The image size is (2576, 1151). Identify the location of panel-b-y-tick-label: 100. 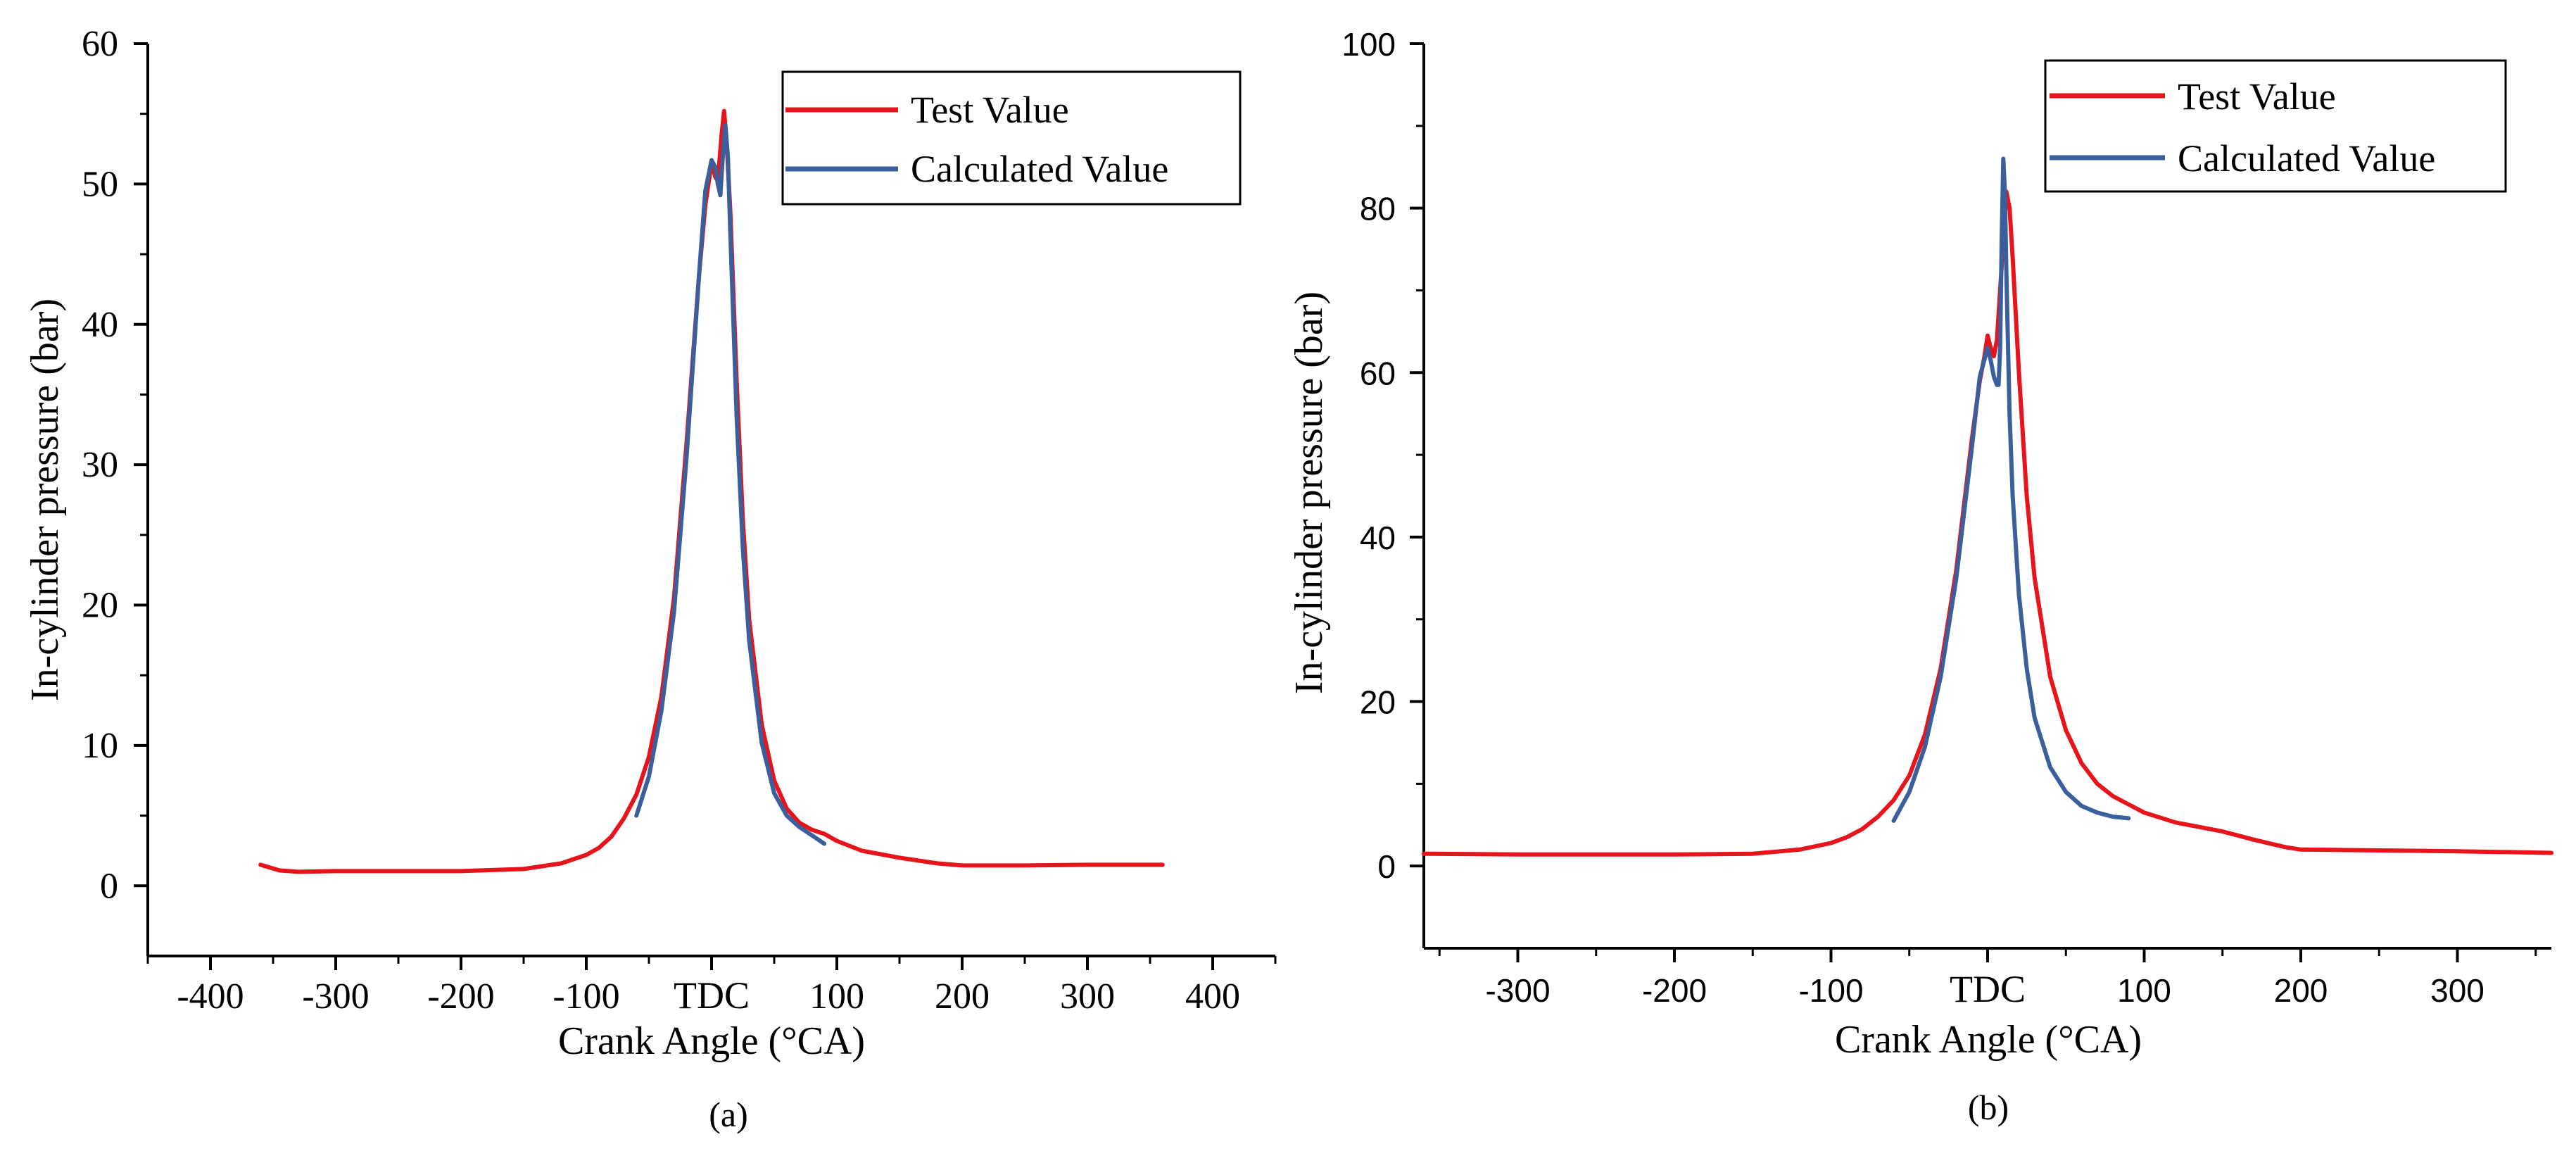
(1368, 44).